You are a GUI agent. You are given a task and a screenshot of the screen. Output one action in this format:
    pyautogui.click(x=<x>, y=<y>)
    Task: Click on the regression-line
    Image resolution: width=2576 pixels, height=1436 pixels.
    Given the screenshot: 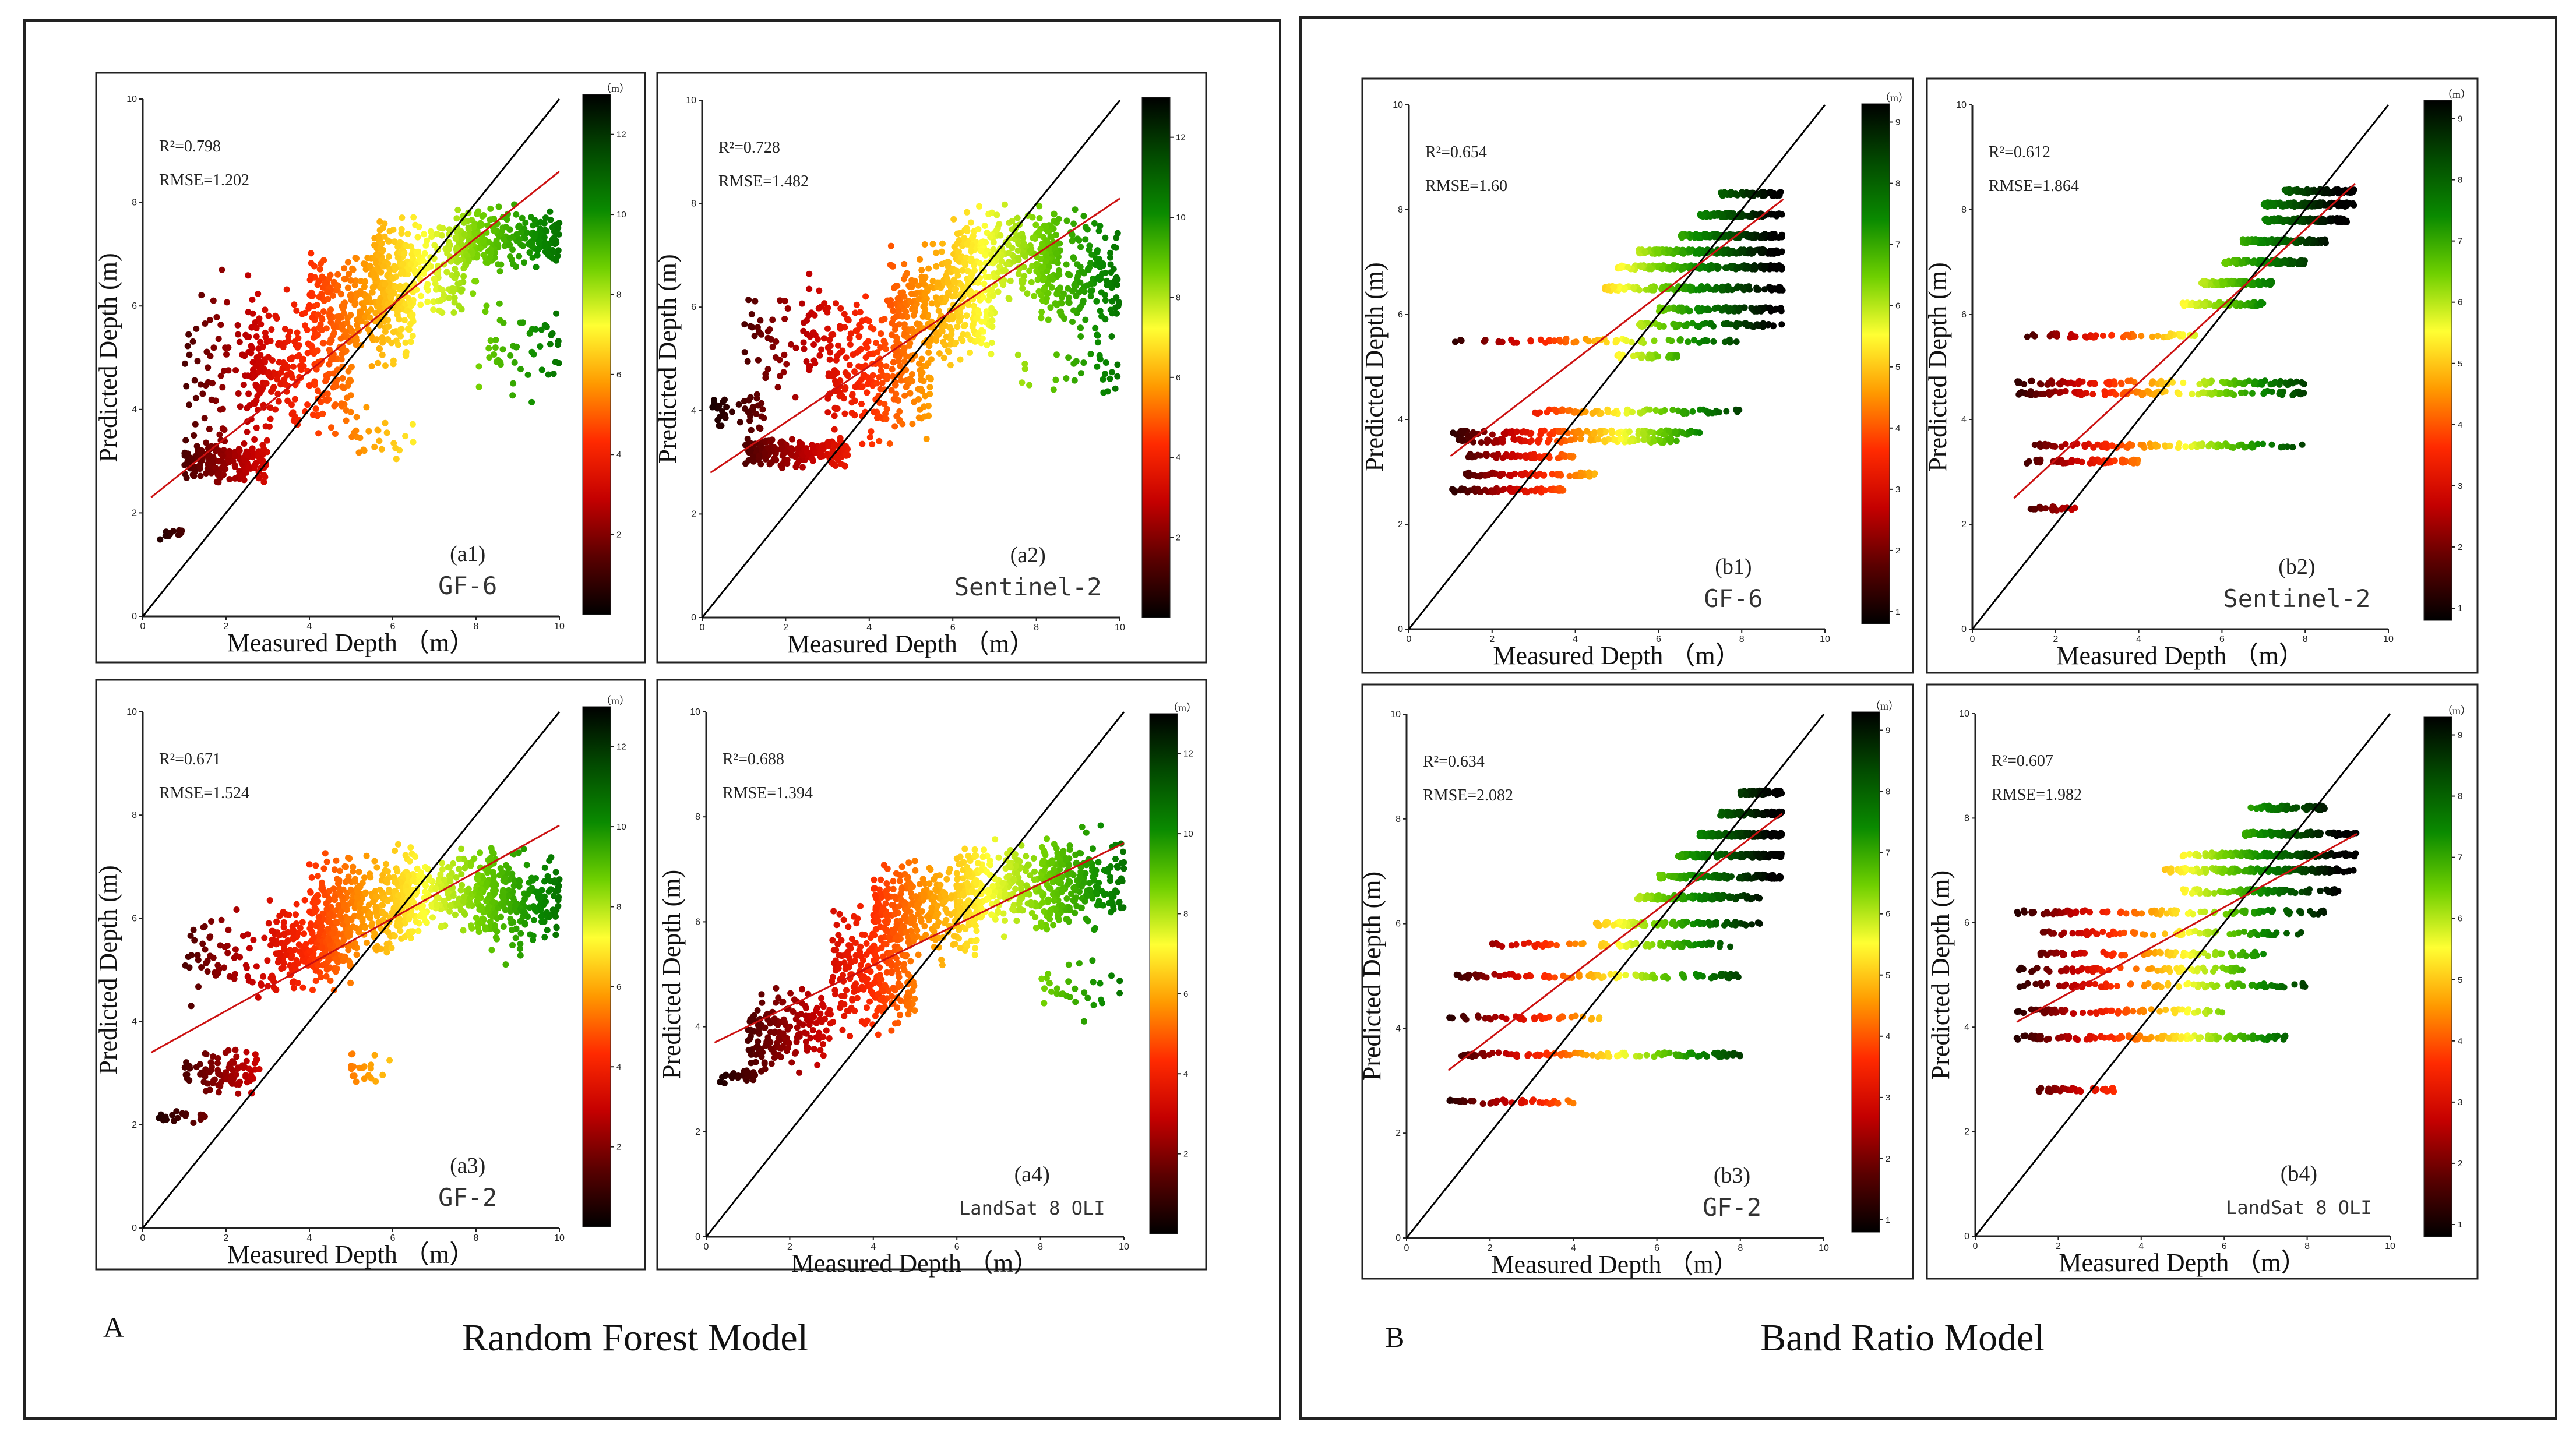 What is the action you would take?
    pyautogui.click(x=355, y=334)
    